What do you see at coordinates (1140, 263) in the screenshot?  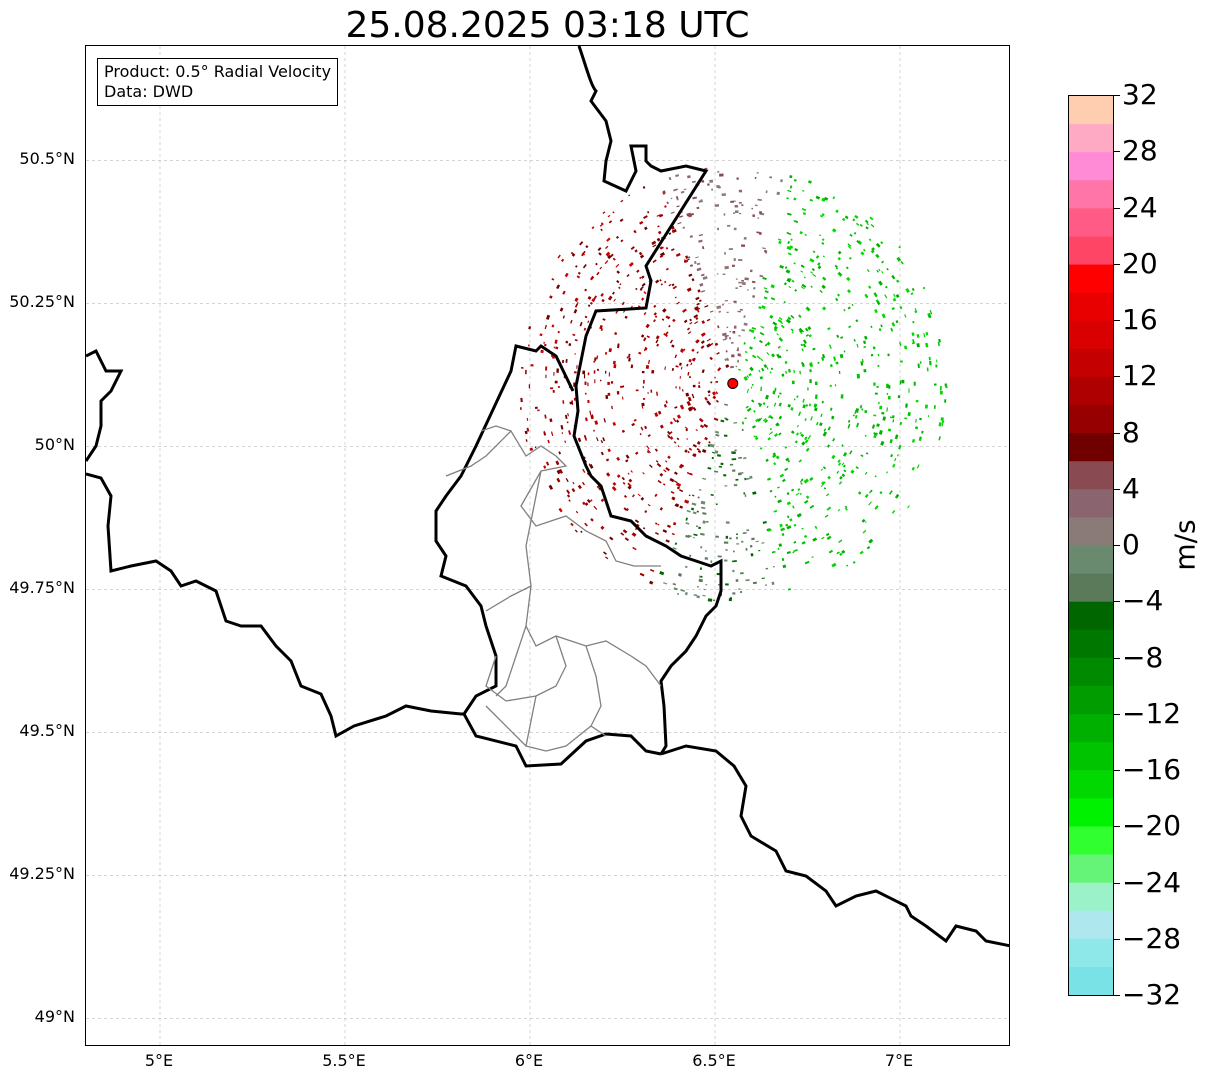 I see `colorbar-tick-label: 20` at bounding box center [1140, 263].